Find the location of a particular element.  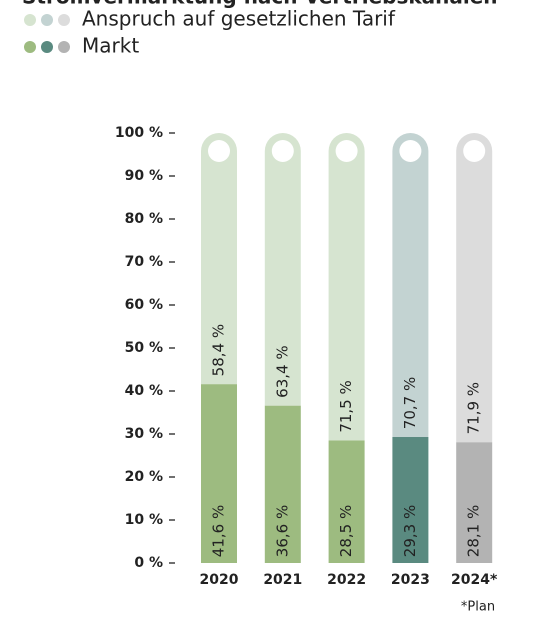

x-tick-label: 2023 is located at coordinates (410, 580).